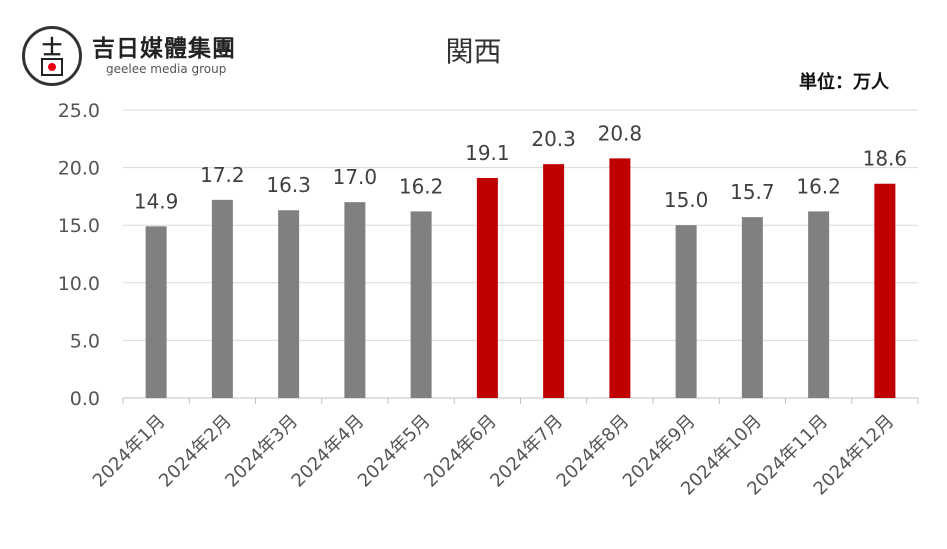  Describe the element at coordinates (355, 177) in the screenshot. I see `data-label: 17.0` at that location.